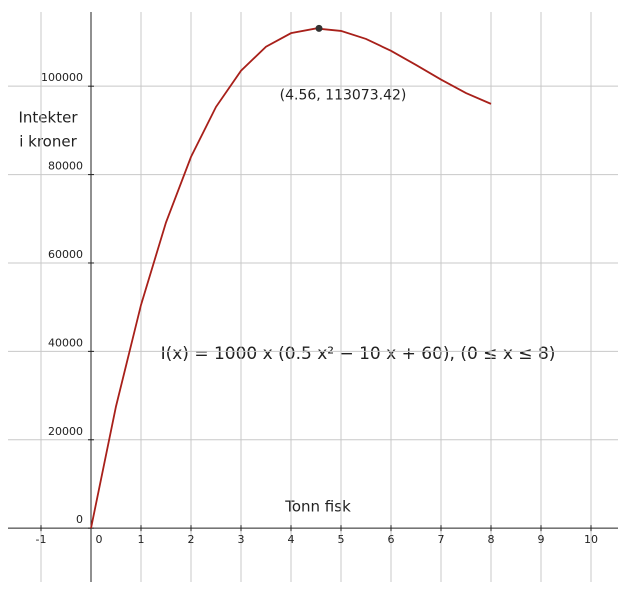 Image resolution: width=626 pixels, height=598 pixels. I want to click on x-tick-label: 3, so click(241, 539).